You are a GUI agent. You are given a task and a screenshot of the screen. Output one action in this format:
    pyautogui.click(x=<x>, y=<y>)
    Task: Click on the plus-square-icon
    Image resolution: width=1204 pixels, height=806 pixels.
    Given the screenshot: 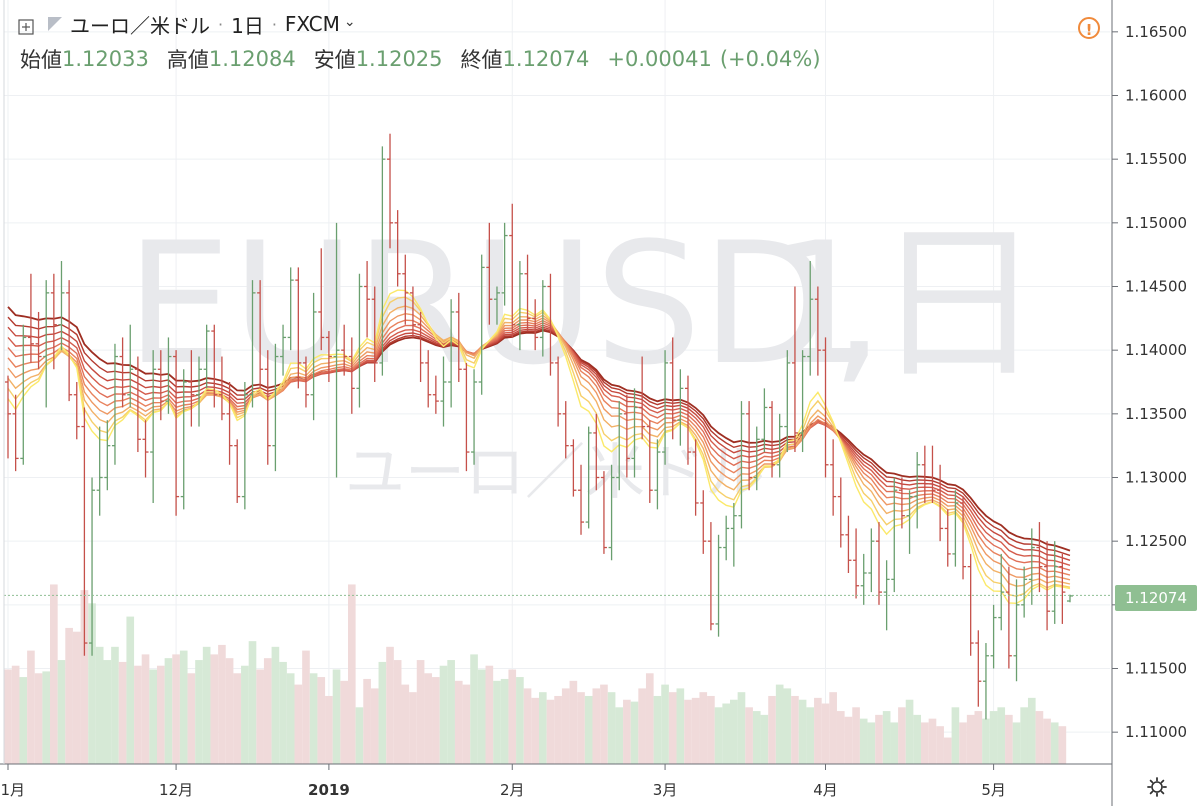 What is the action you would take?
    pyautogui.click(x=26, y=25)
    